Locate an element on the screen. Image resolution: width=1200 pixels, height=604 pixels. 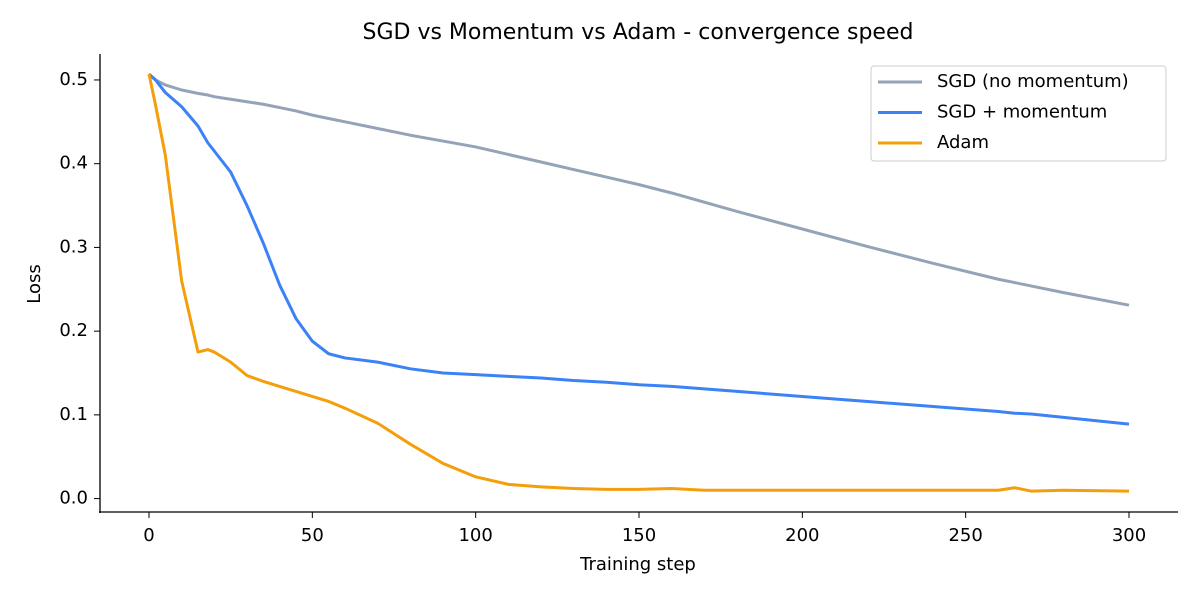
x-tick-label: 0 is located at coordinates (148, 535).